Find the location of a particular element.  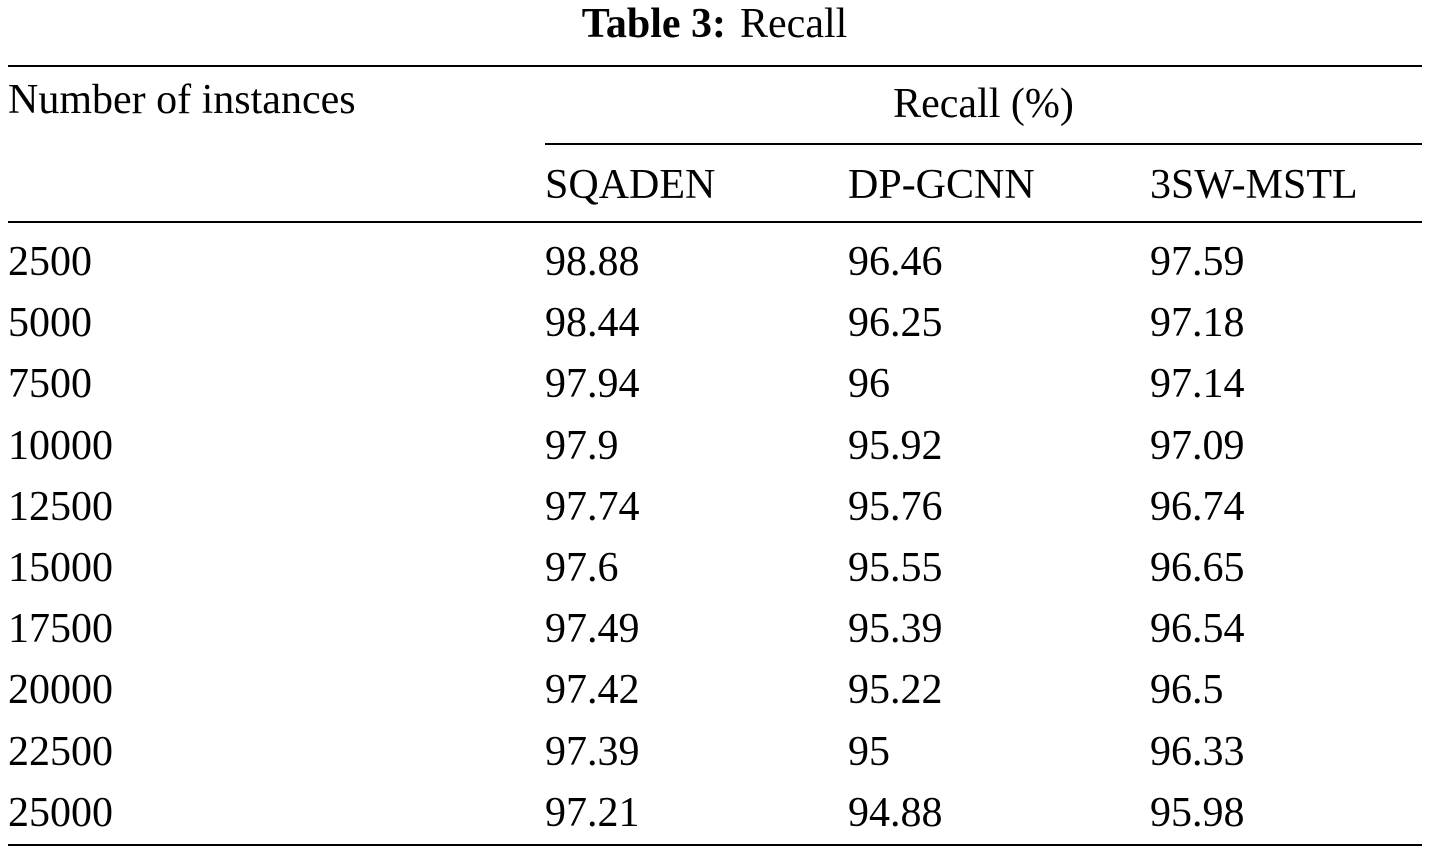

row-label: 20000 is located at coordinates (60, 690).